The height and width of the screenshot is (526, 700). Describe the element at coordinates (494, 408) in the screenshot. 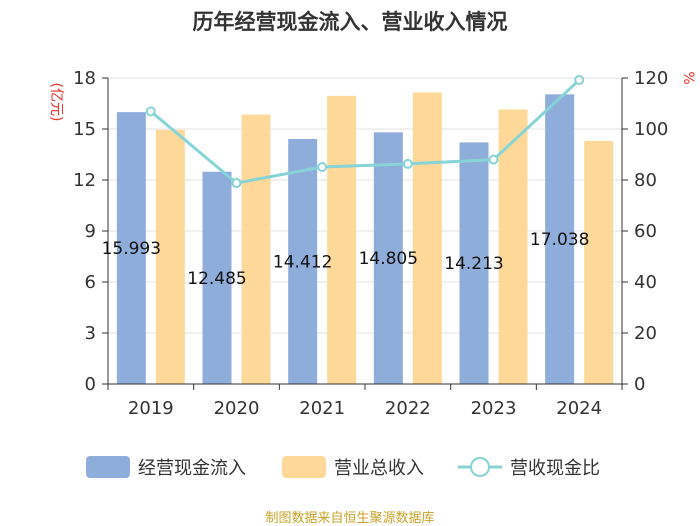

I see `x-tick-label: 2023` at that location.